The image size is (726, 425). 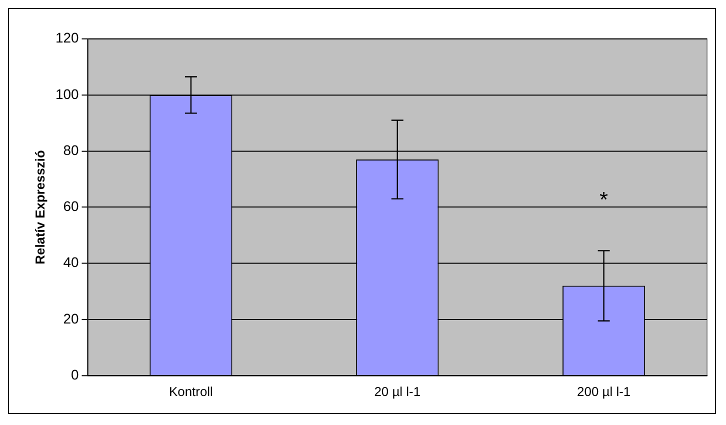 What do you see at coordinates (71, 150) in the screenshot?
I see `y-tick-label: 80` at bounding box center [71, 150].